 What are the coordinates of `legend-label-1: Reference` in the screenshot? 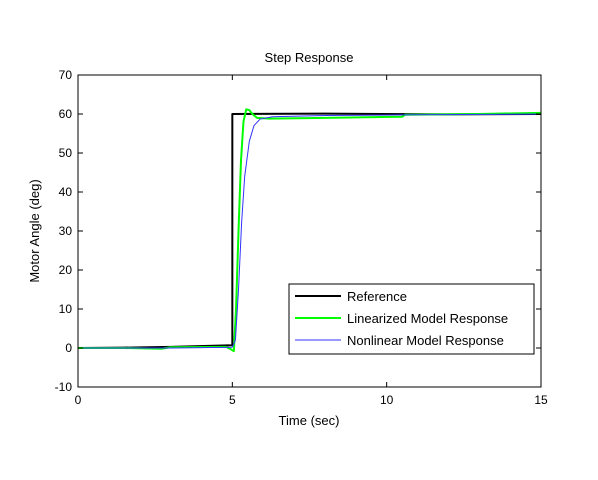 It's located at (377, 296).